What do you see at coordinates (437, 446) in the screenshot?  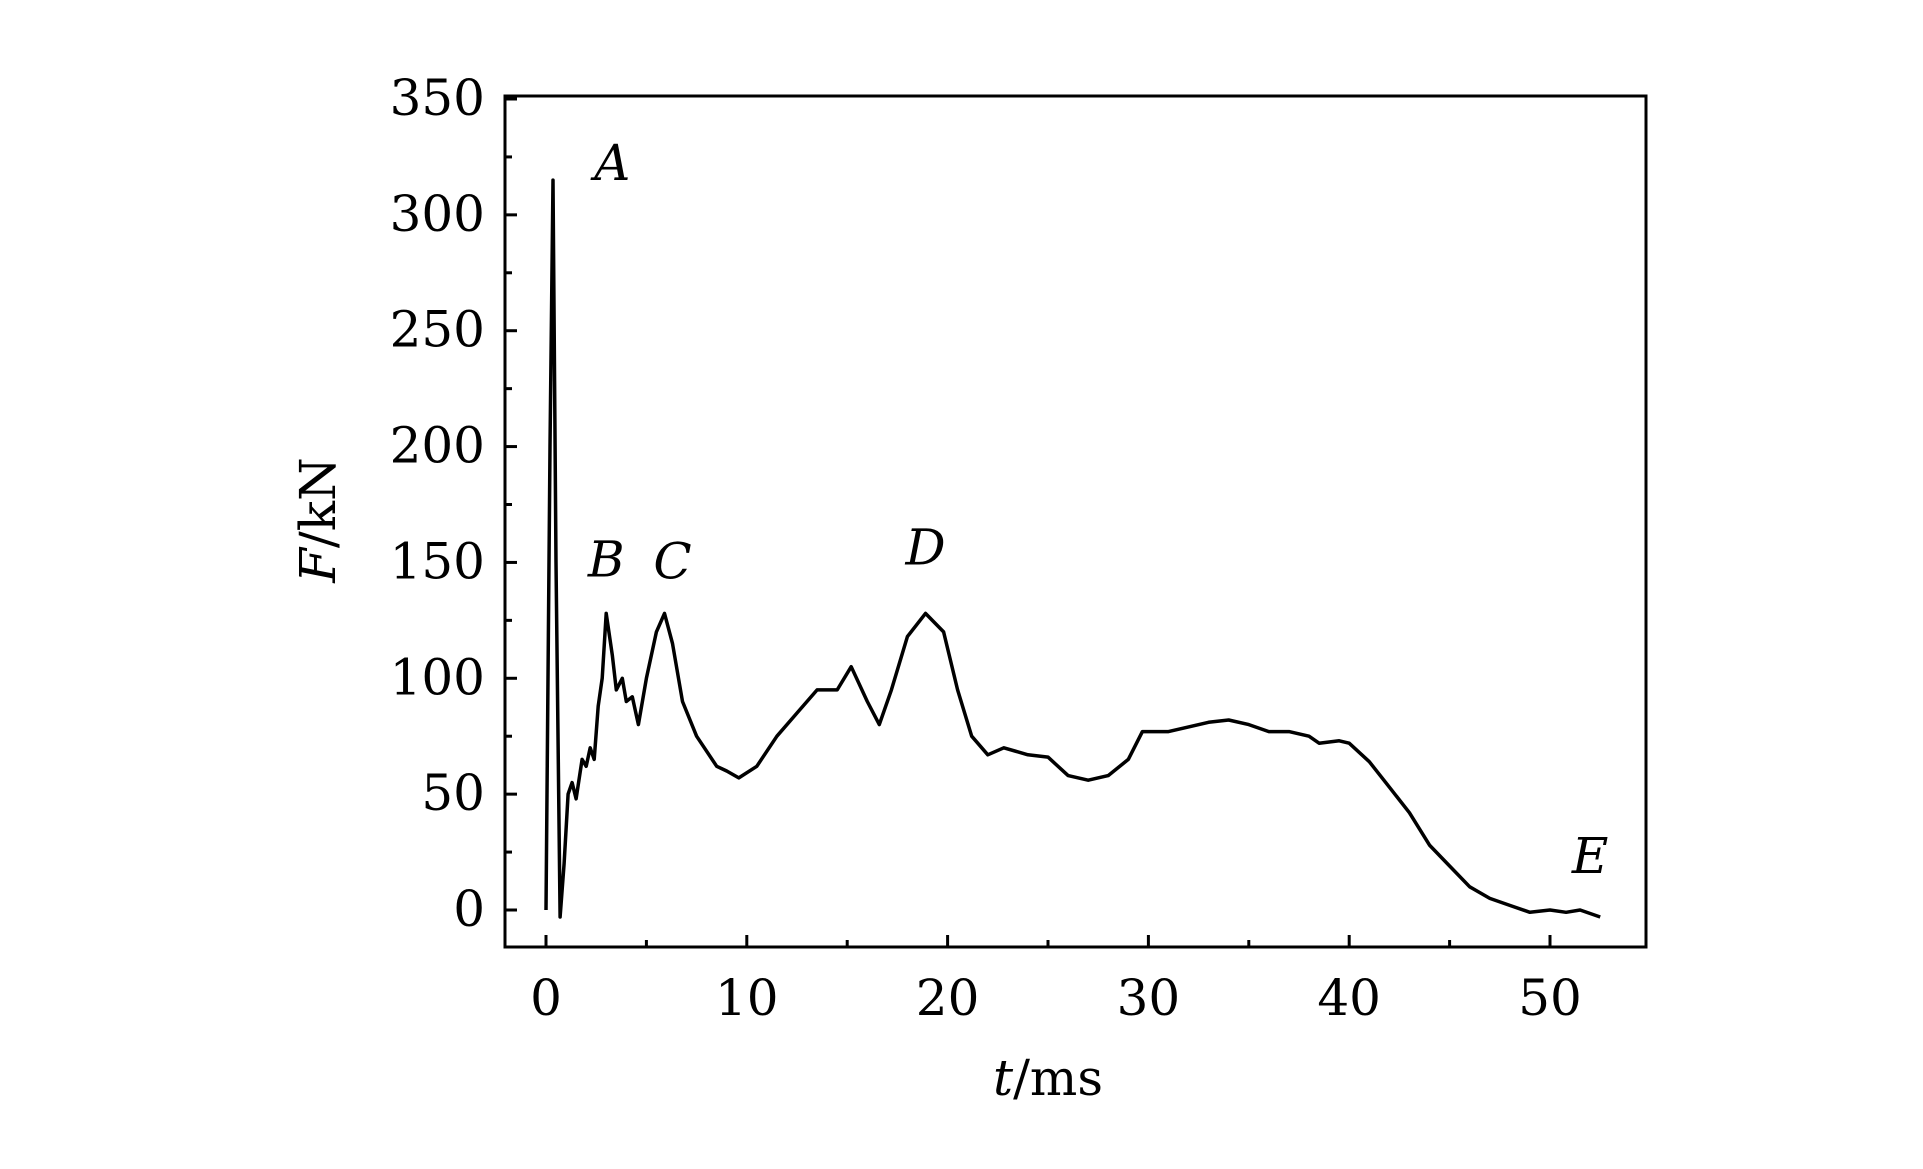 I see `y-tick-label: 200` at bounding box center [437, 446].